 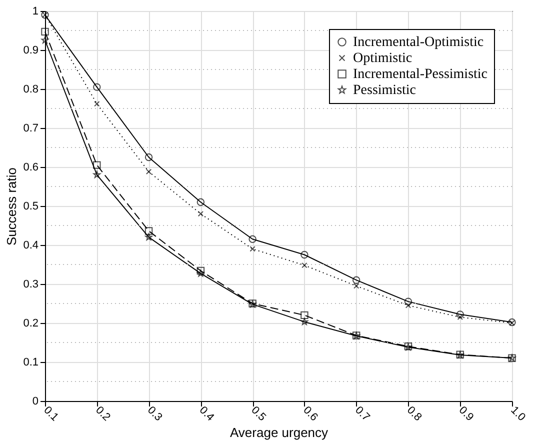 What do you see at coordinates (279, 432) in the screenshot?
I see `x-axis-title: Average urgency` at bounding box center [279, 432].